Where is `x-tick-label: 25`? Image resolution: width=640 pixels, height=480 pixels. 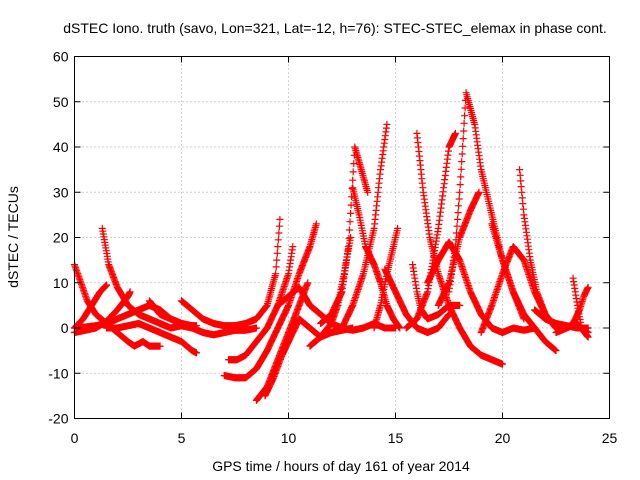 x-tick-label: 25 is located at coordinates (610, 438).